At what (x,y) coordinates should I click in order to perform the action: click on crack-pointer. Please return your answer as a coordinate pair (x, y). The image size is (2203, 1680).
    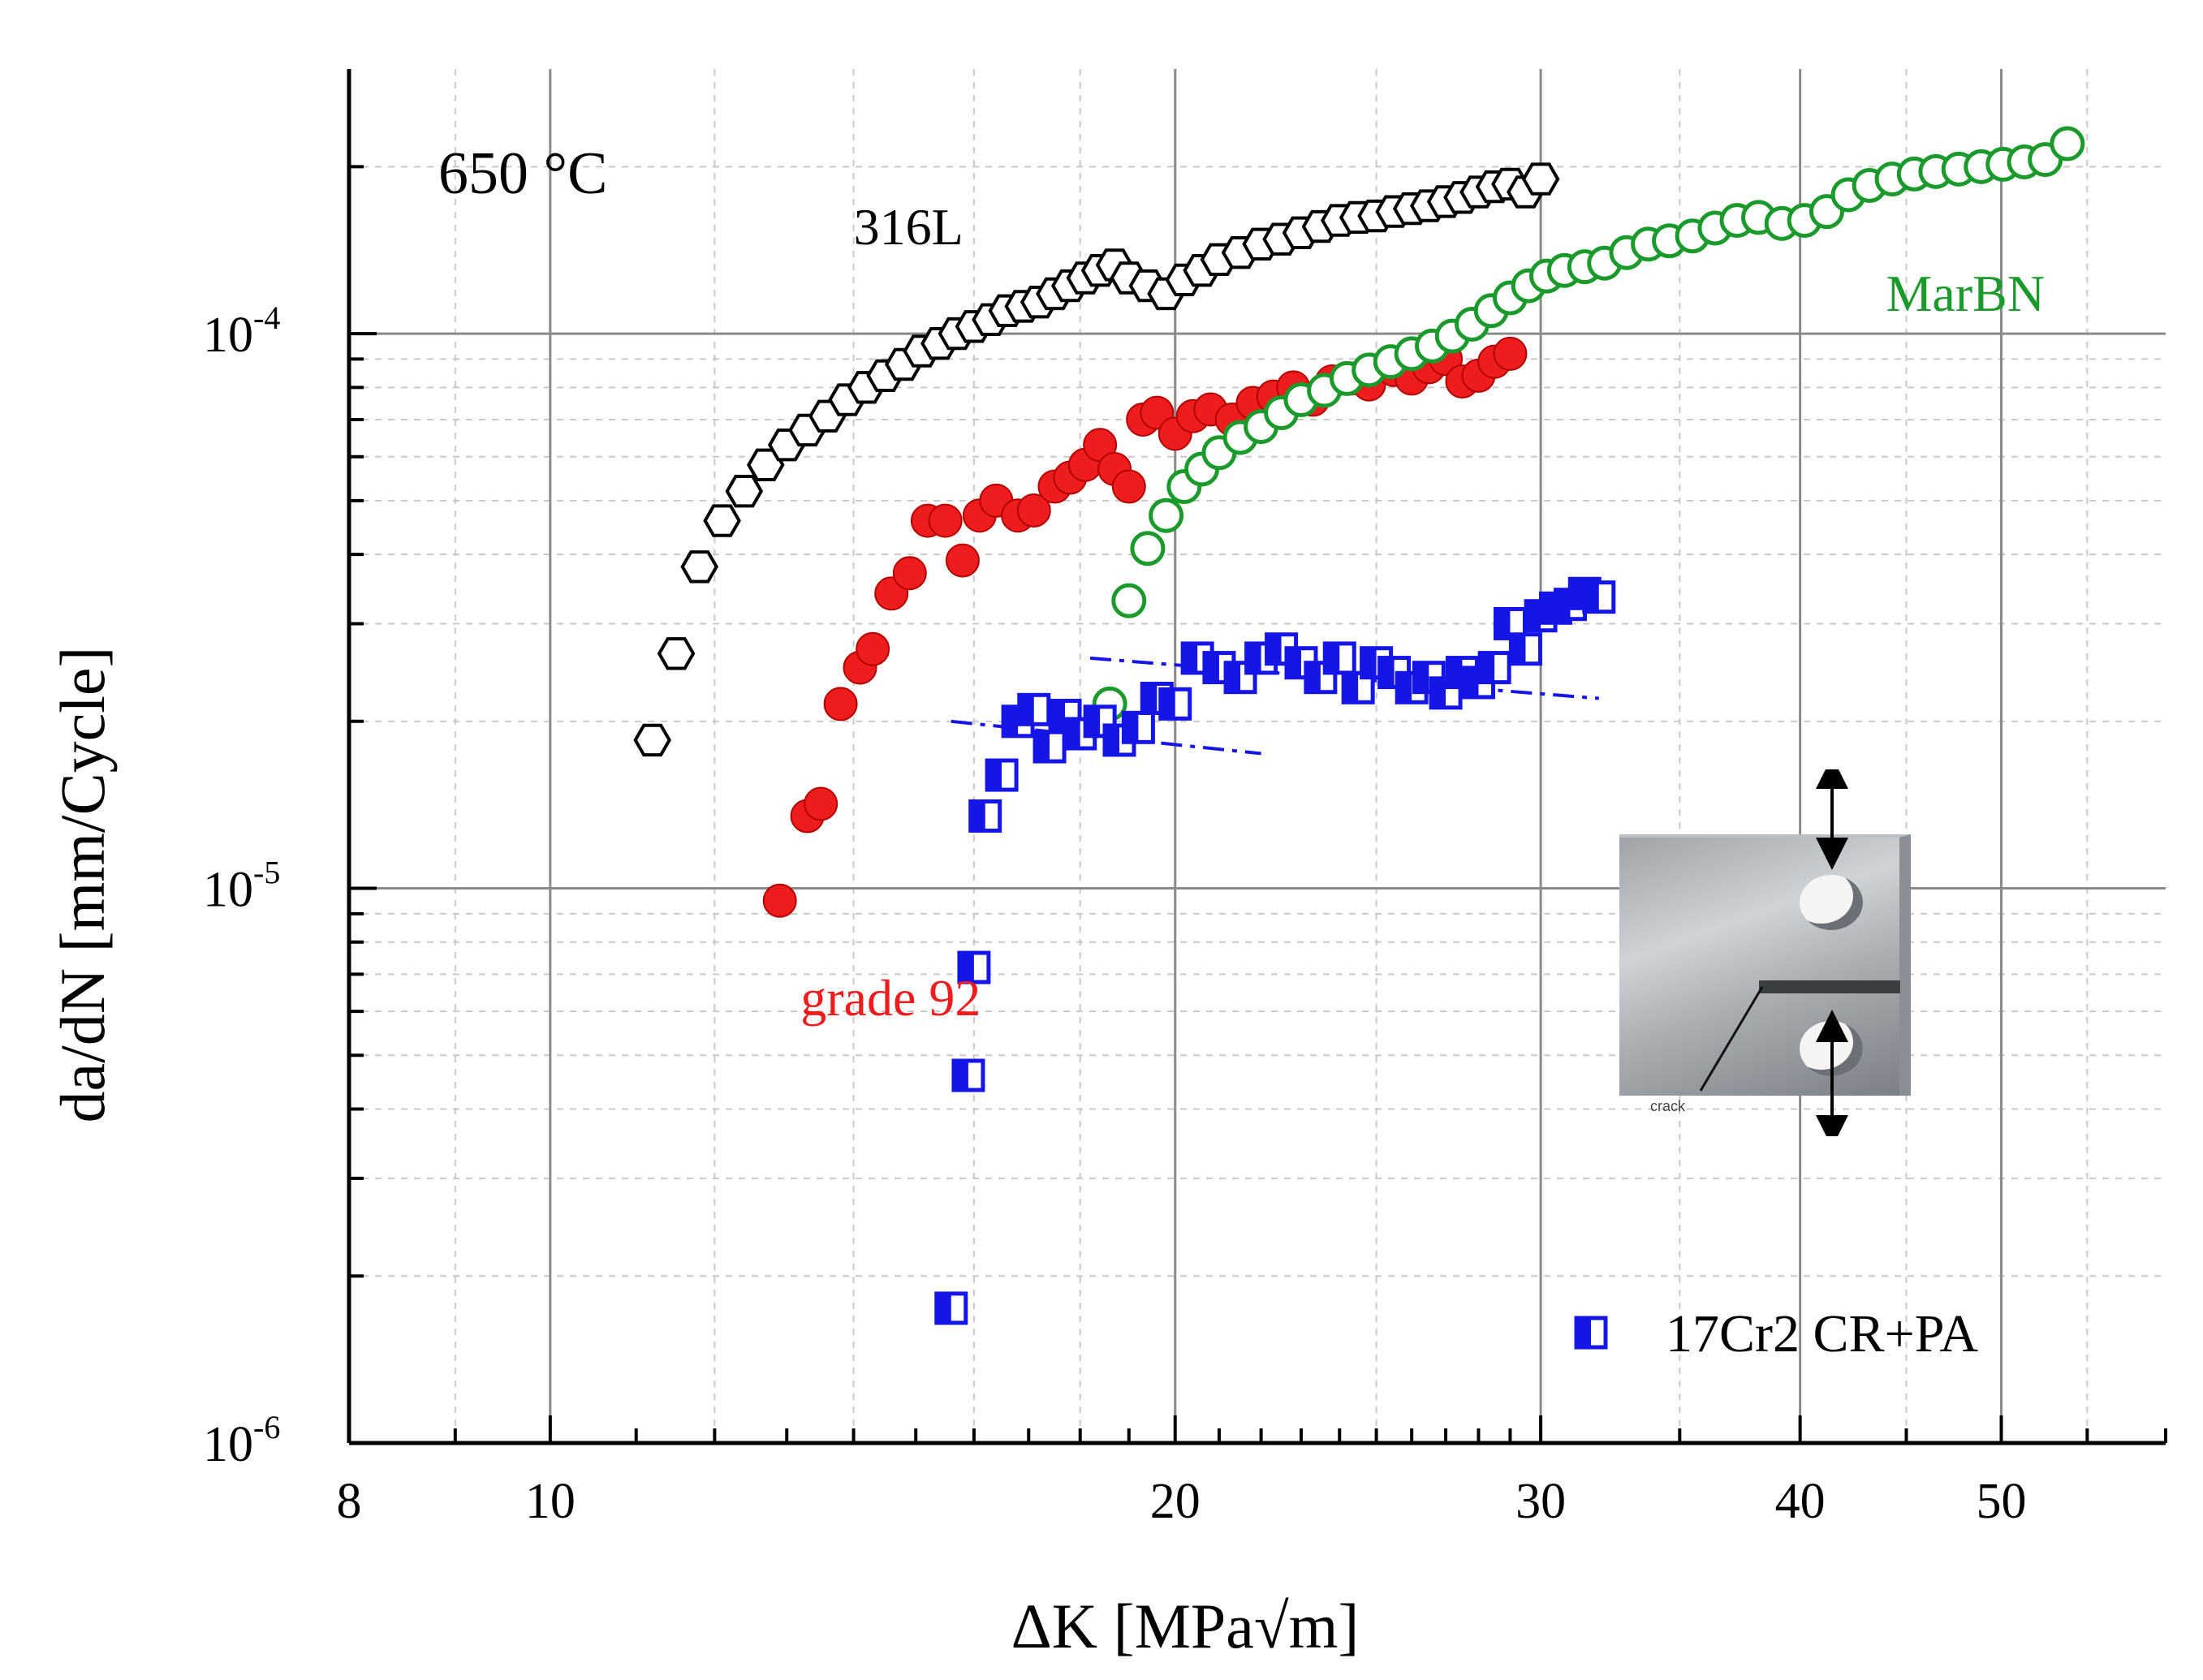
    Looking at the image, I should click on (1732, 1039).